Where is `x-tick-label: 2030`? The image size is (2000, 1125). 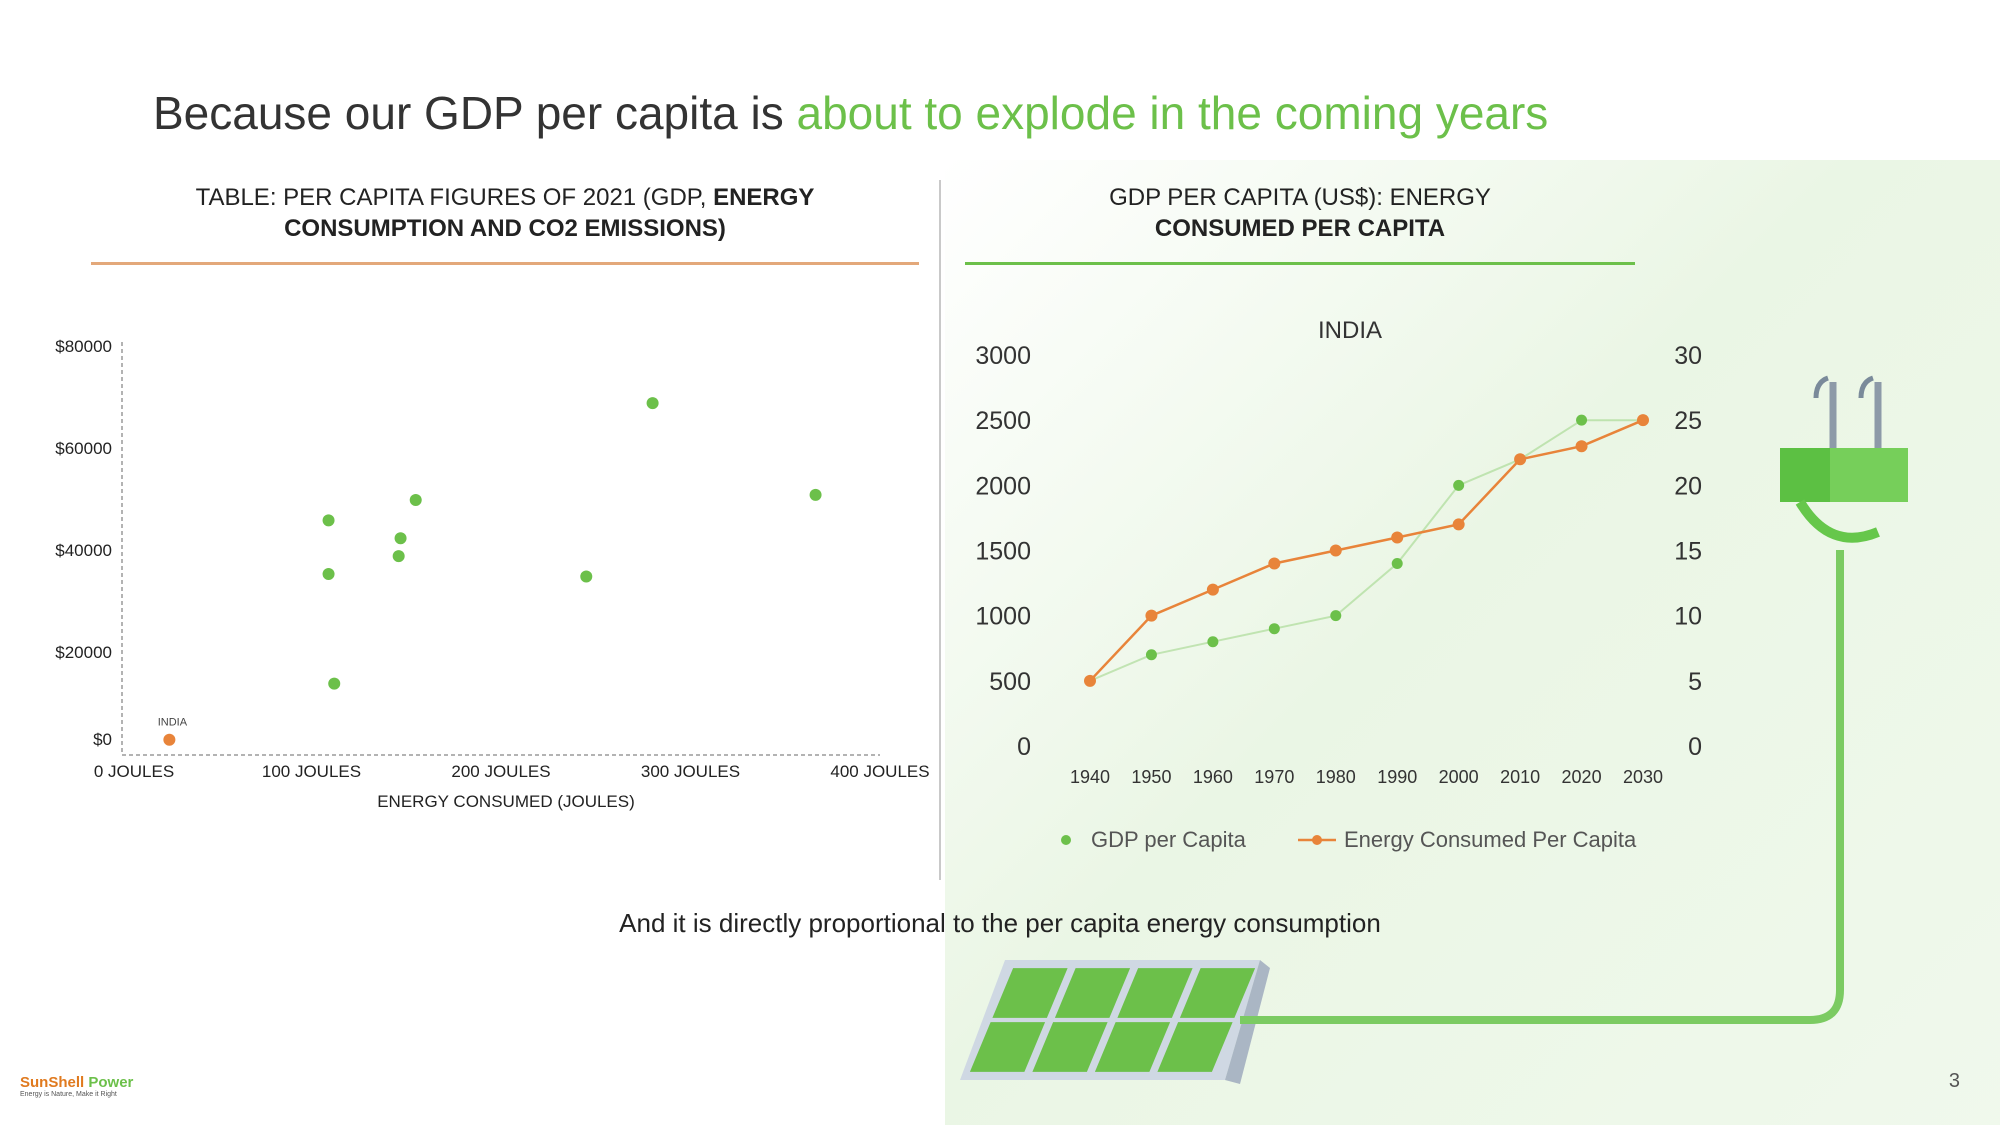
x-tick-label: 2030 is located at coordinates (1643, 777).